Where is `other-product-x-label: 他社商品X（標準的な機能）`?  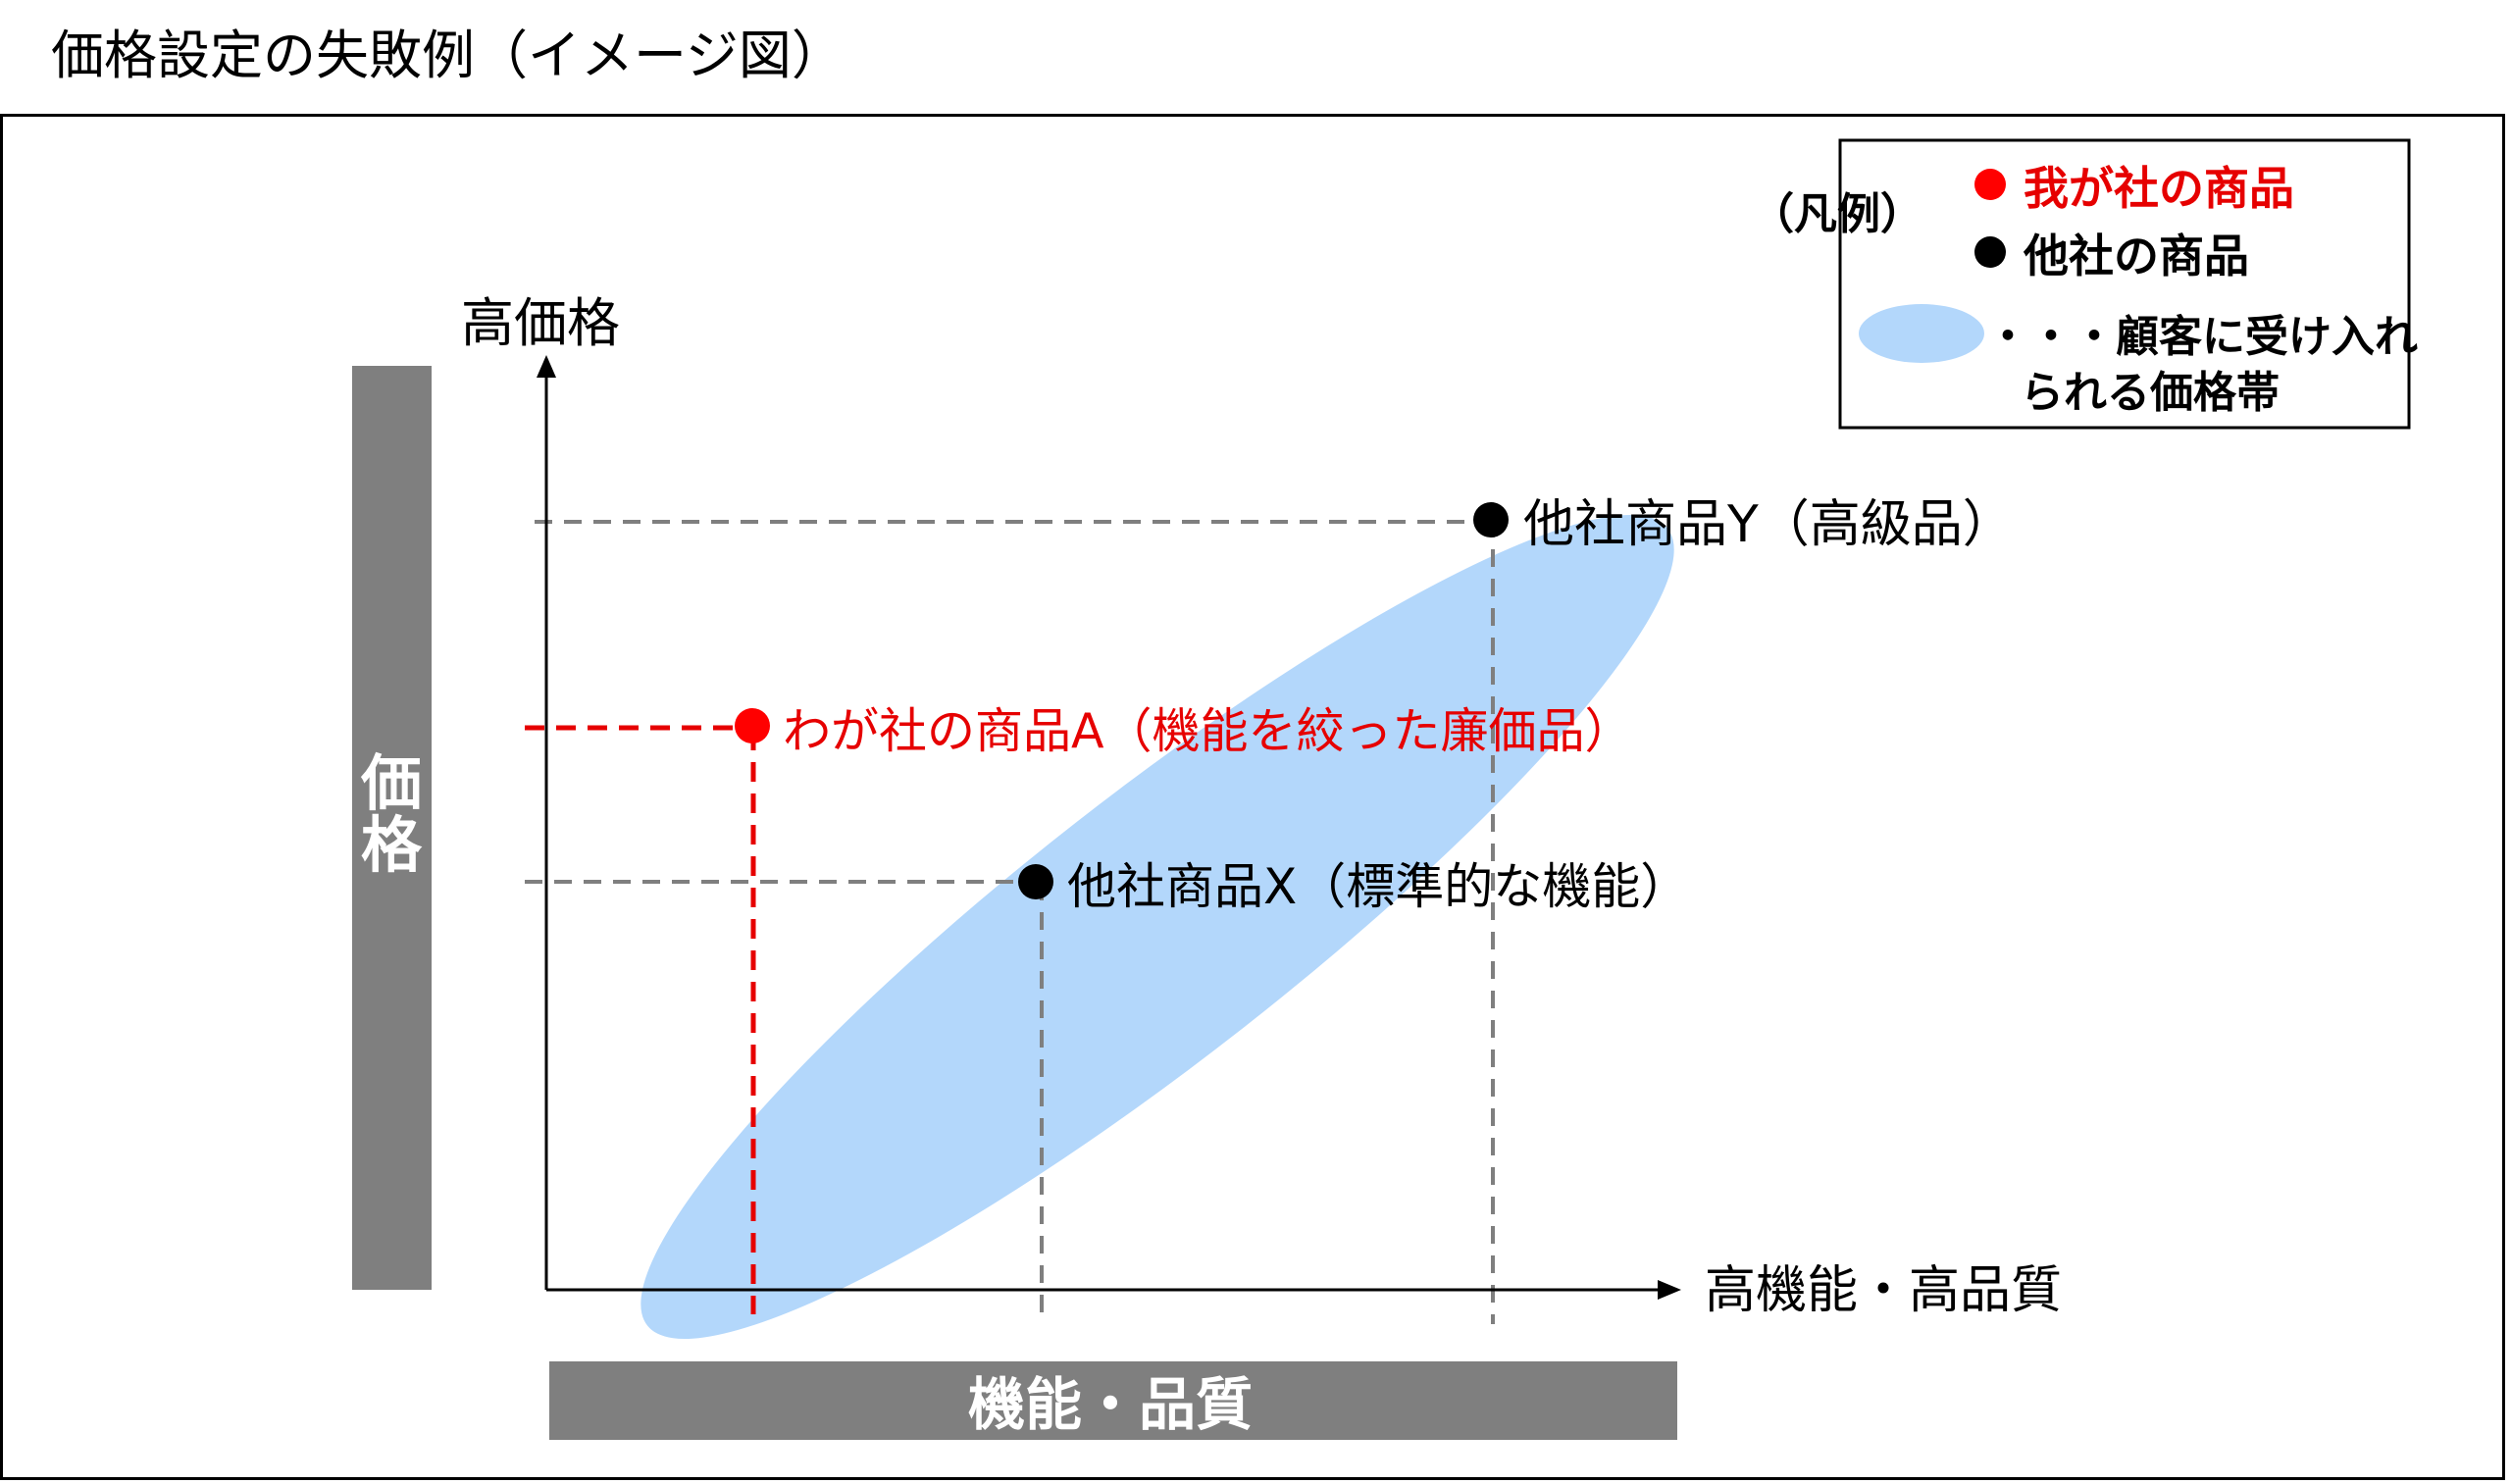
other-product-x-label: 他社商品X（標準的な機能） is located at coordinates (1378, 886).